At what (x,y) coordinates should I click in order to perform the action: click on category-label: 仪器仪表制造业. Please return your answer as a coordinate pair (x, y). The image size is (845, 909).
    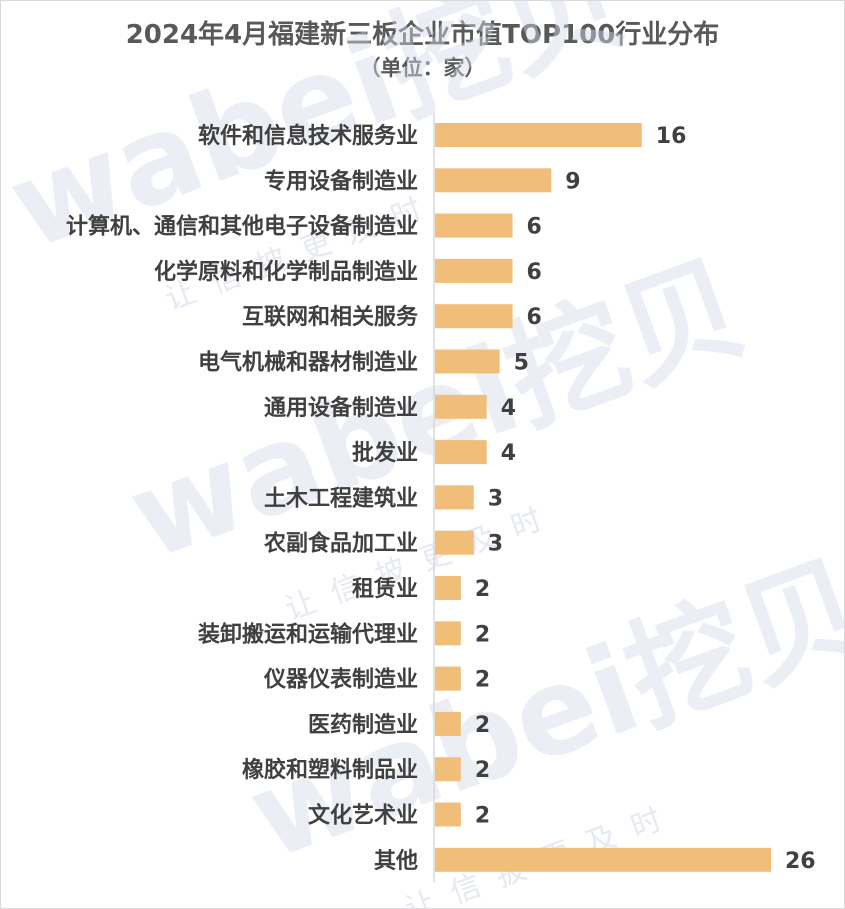
    Looking at the image, I should click on (340, 680).